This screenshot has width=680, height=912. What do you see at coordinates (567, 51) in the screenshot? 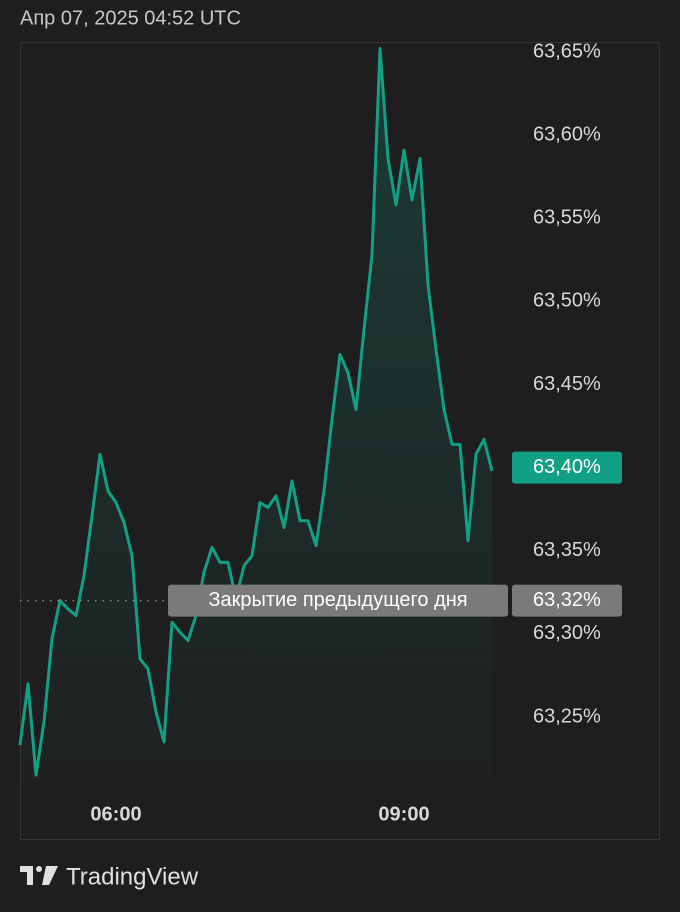
I see `y-tick-label: 63,65%` at bounding box center [567, 51].